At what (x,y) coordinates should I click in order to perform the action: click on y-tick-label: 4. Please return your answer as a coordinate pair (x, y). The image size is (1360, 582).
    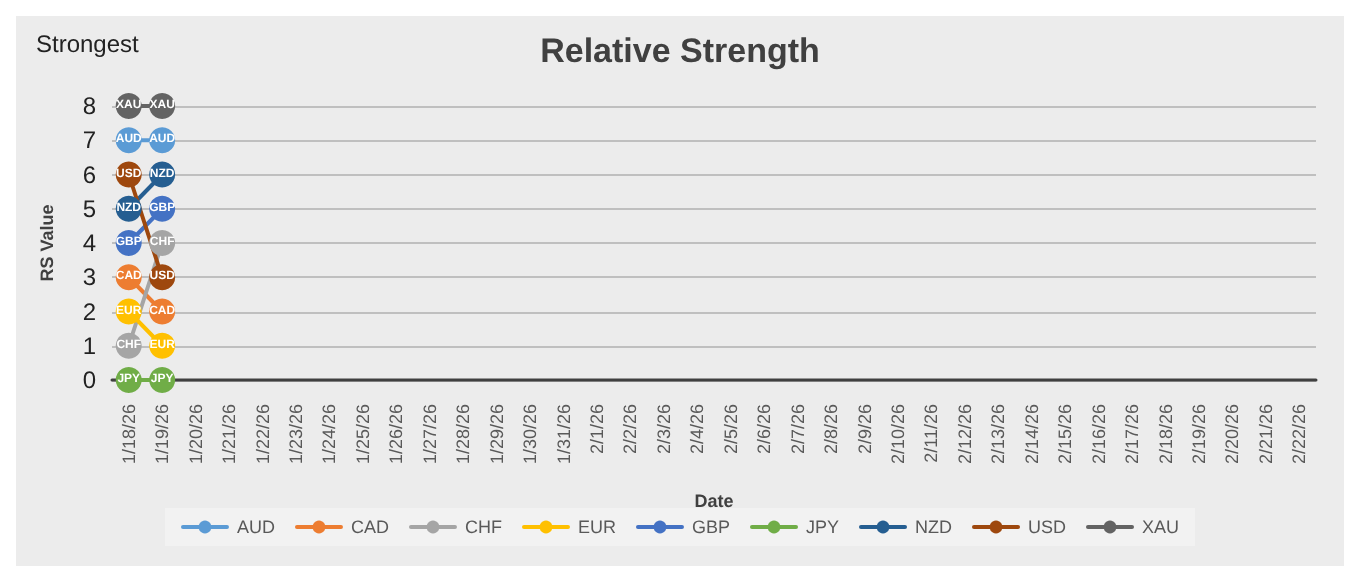
    Looking at the image, I should click on (89, 243).